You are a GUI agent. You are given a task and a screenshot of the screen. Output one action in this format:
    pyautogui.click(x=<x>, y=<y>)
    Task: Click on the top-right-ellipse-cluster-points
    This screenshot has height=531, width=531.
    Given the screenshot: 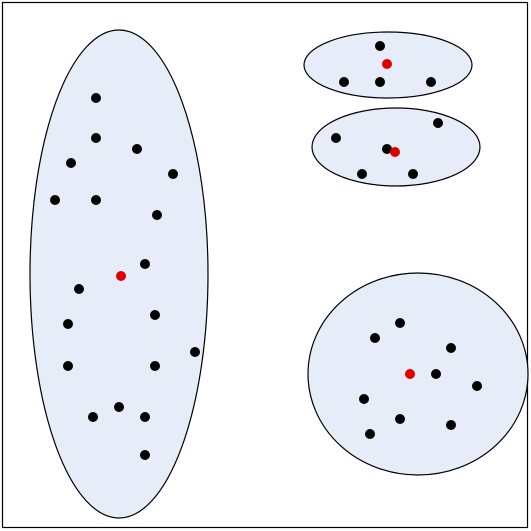 What is the action you would take?
    pyautogui.click(x=387, y=64)
    